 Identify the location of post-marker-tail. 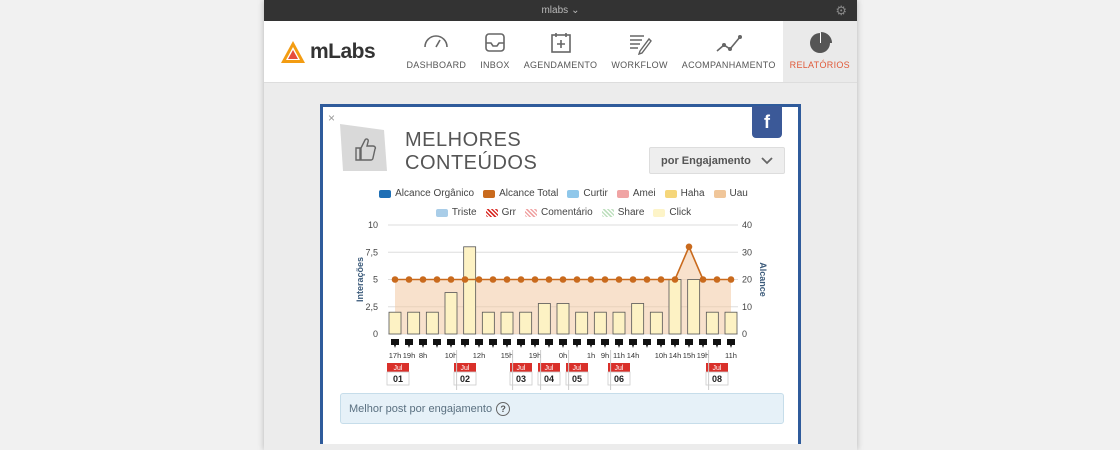
(731, 346).